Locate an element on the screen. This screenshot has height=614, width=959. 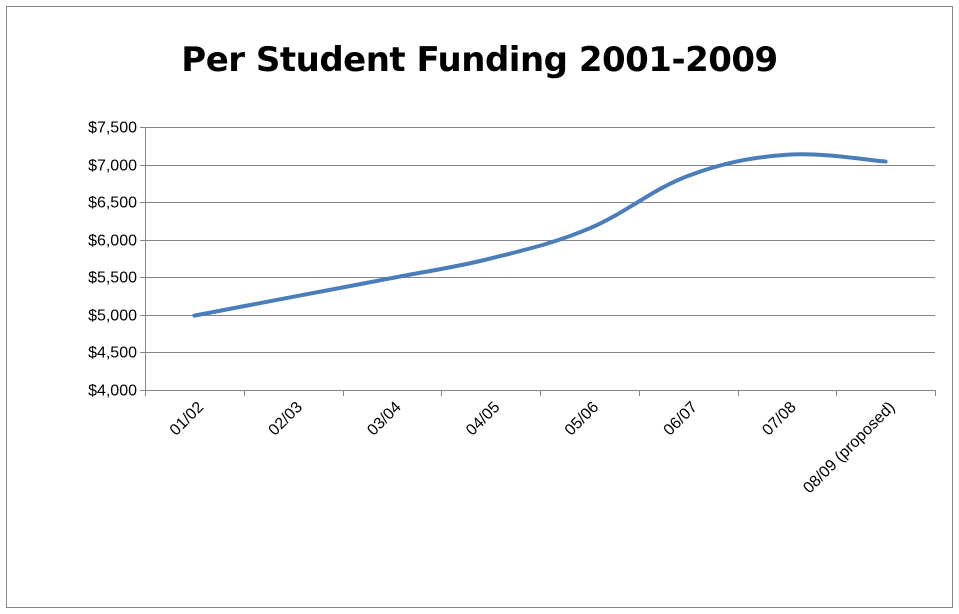
x-tick-label: 05/06 is located at coordinates (582, 419).